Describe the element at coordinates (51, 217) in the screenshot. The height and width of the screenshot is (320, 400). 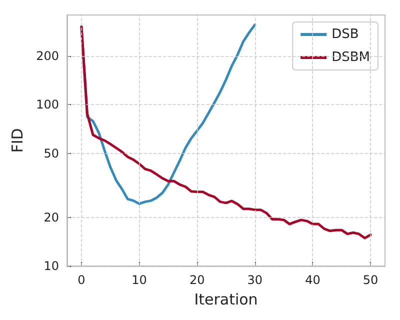
I see `y-tick-label: 20` at that location.